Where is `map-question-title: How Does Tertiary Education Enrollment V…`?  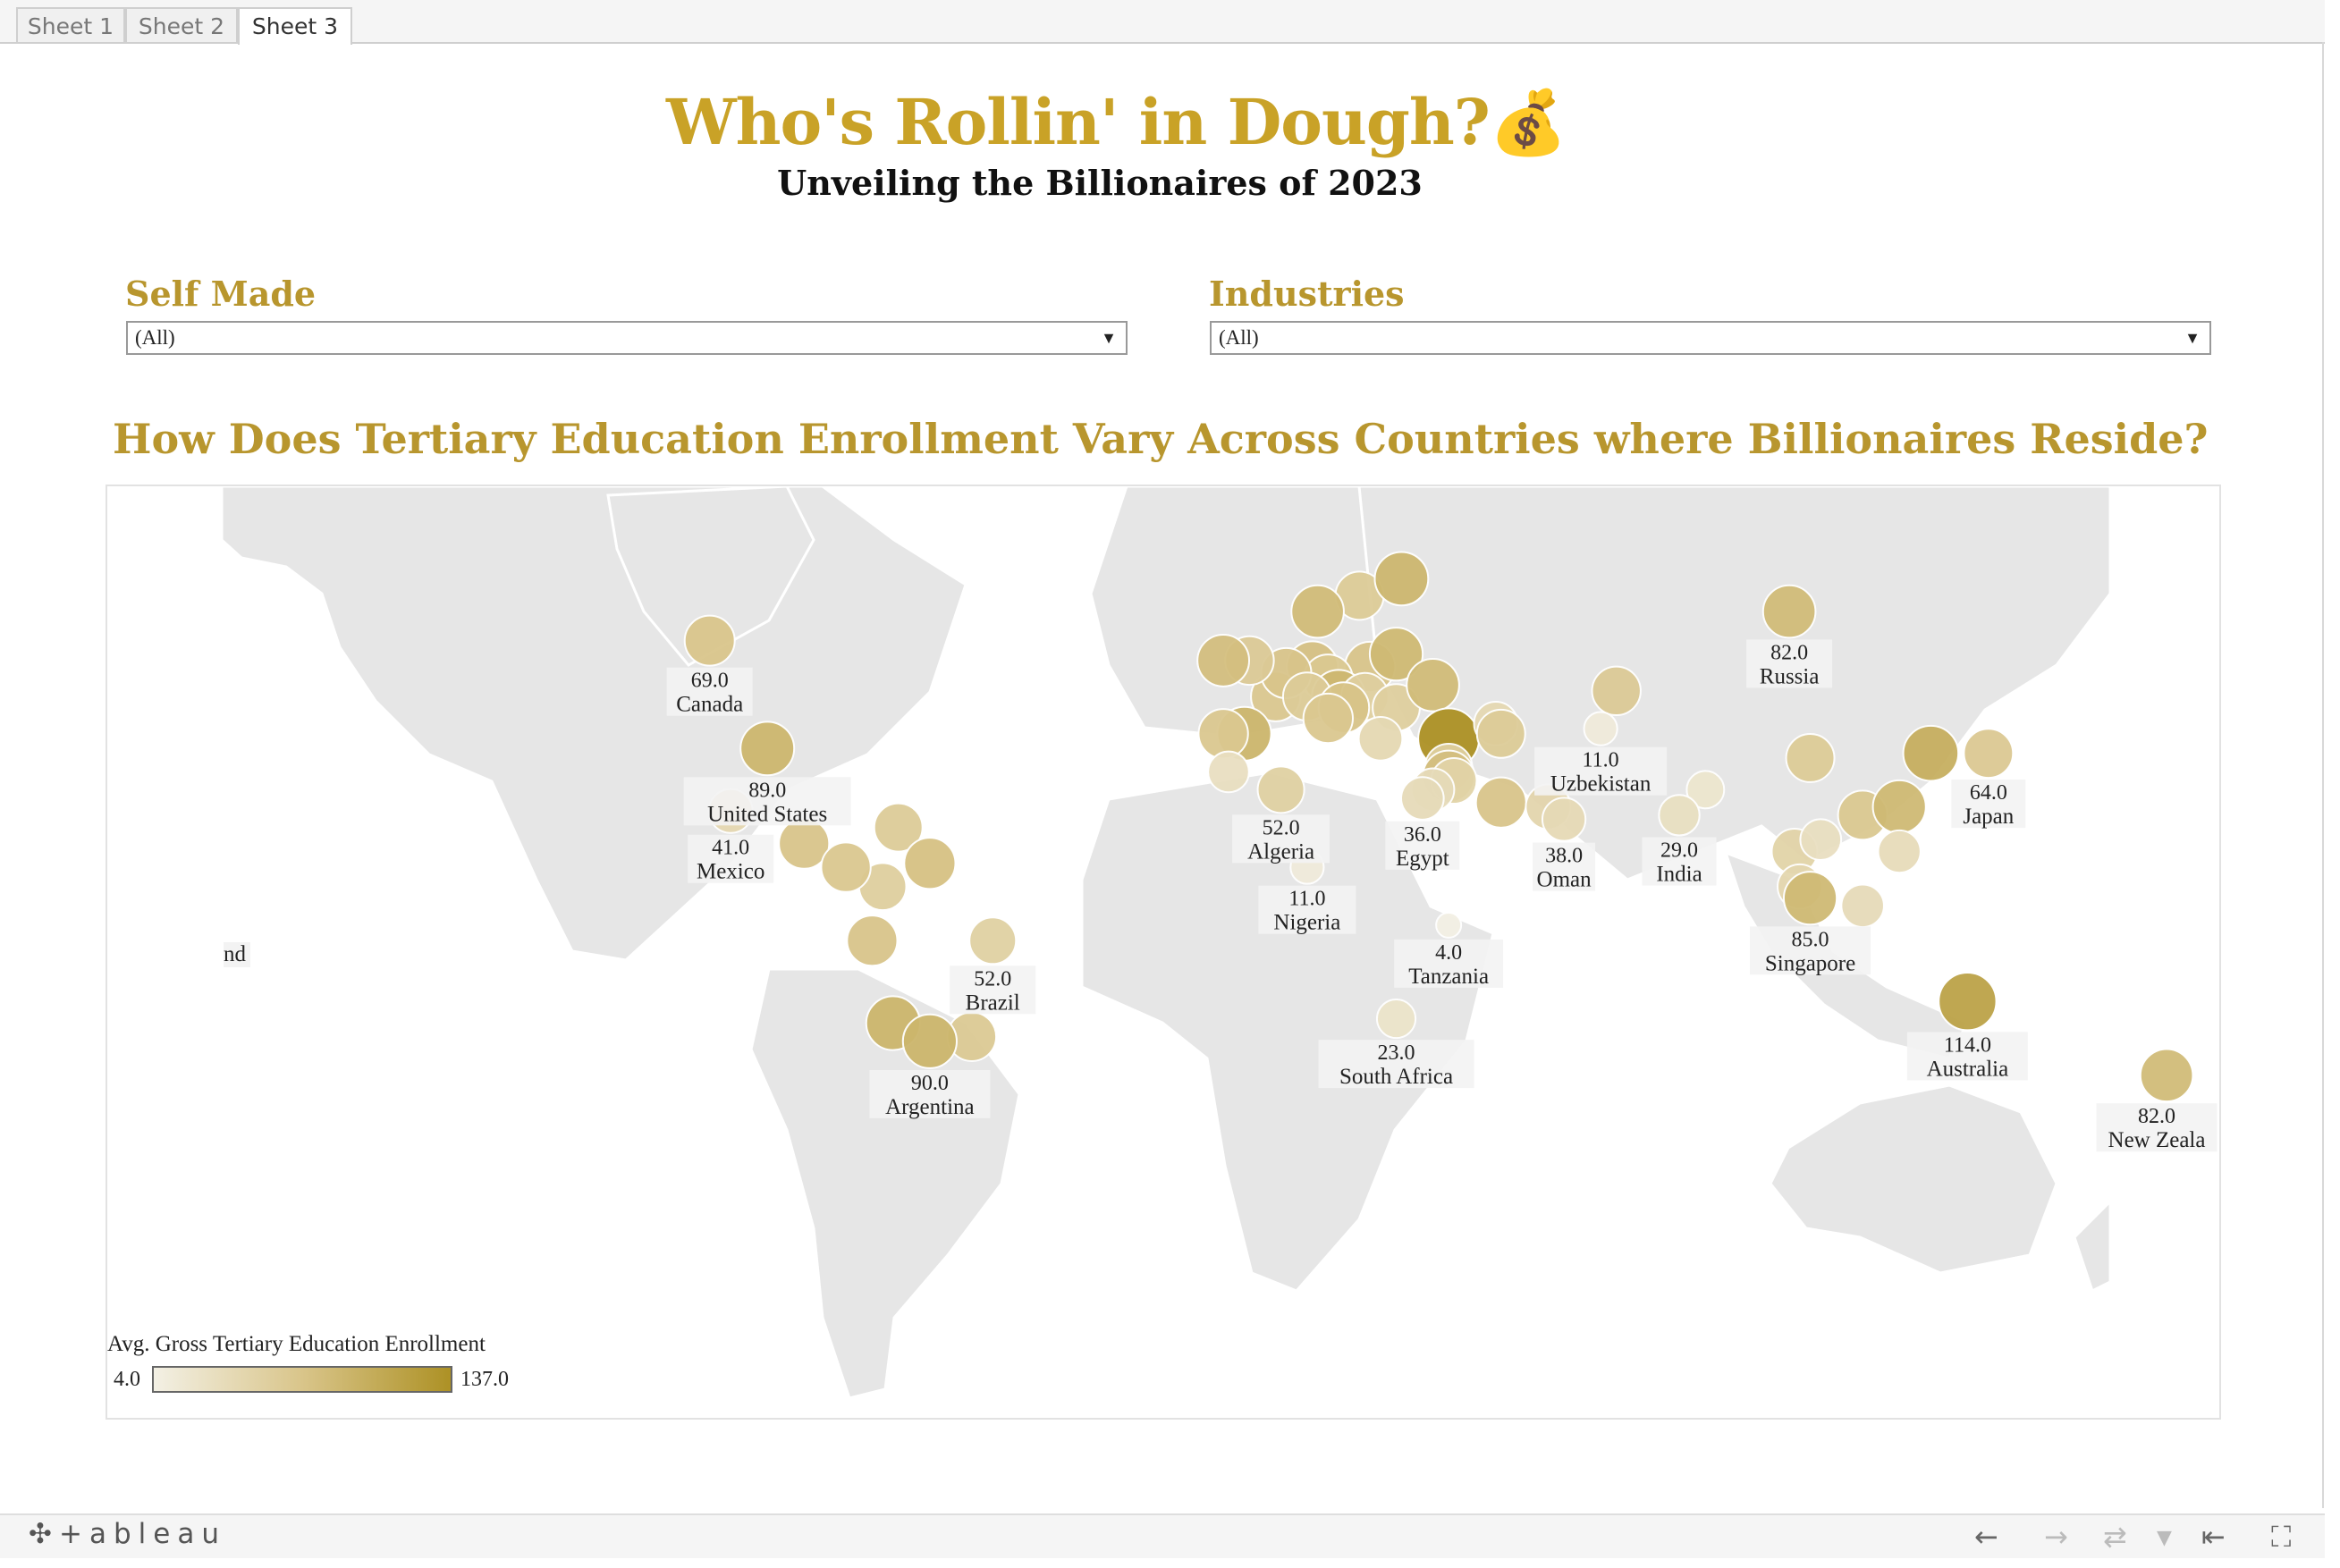 map-question-title: How Does Tertiary Education Enrollment V… is located at coordinates (1161, 439).